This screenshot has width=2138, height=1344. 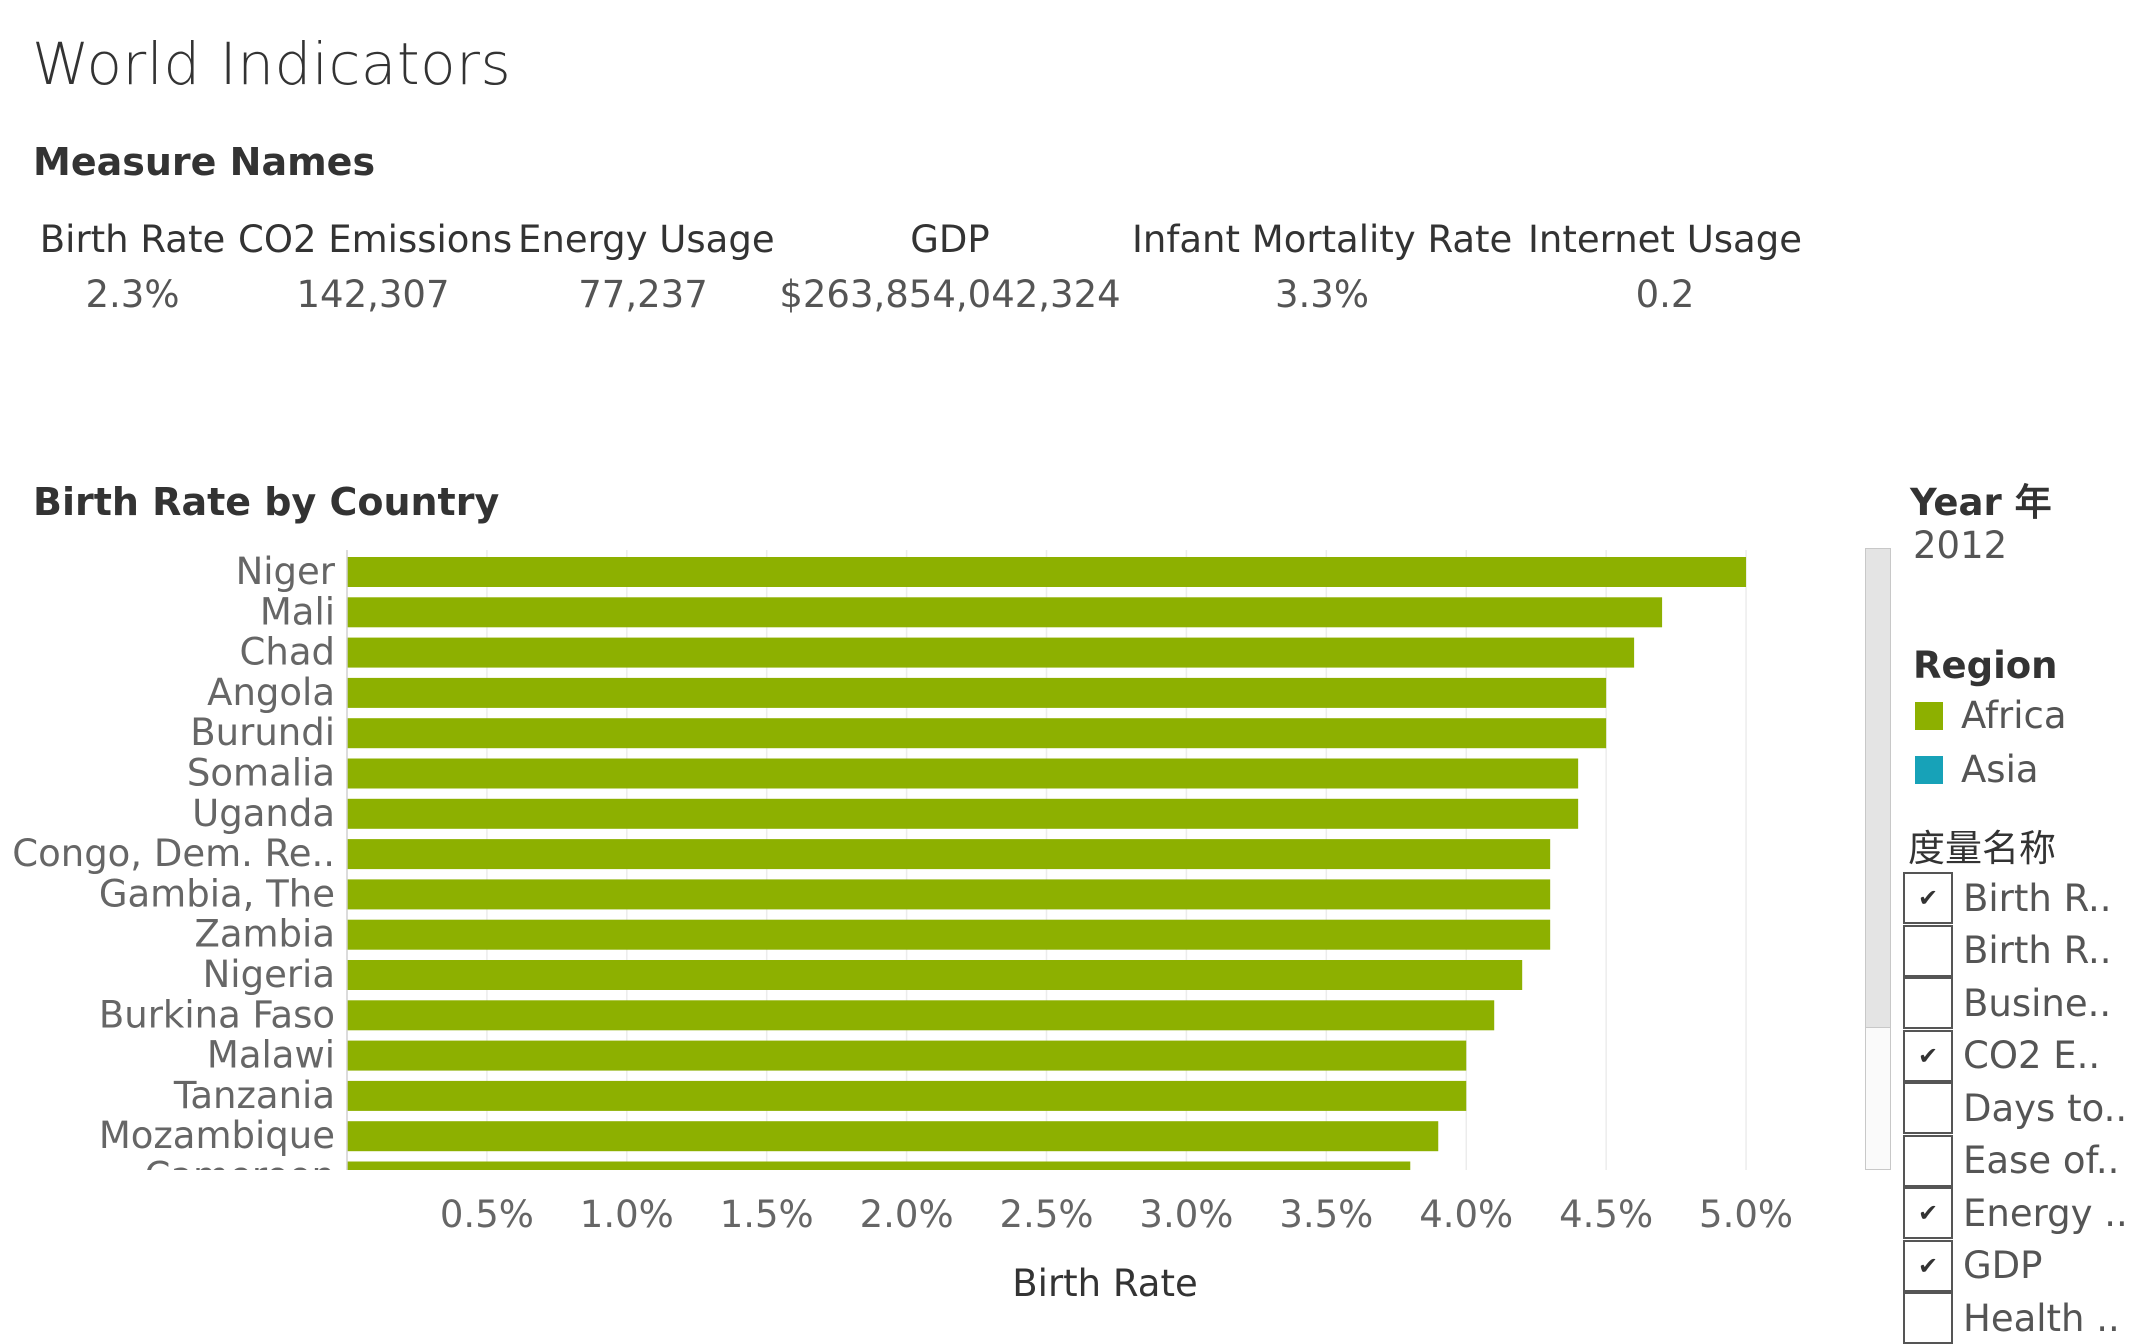 I want to click on kpi-name: Energy Usage, so click(x=646, y=239).